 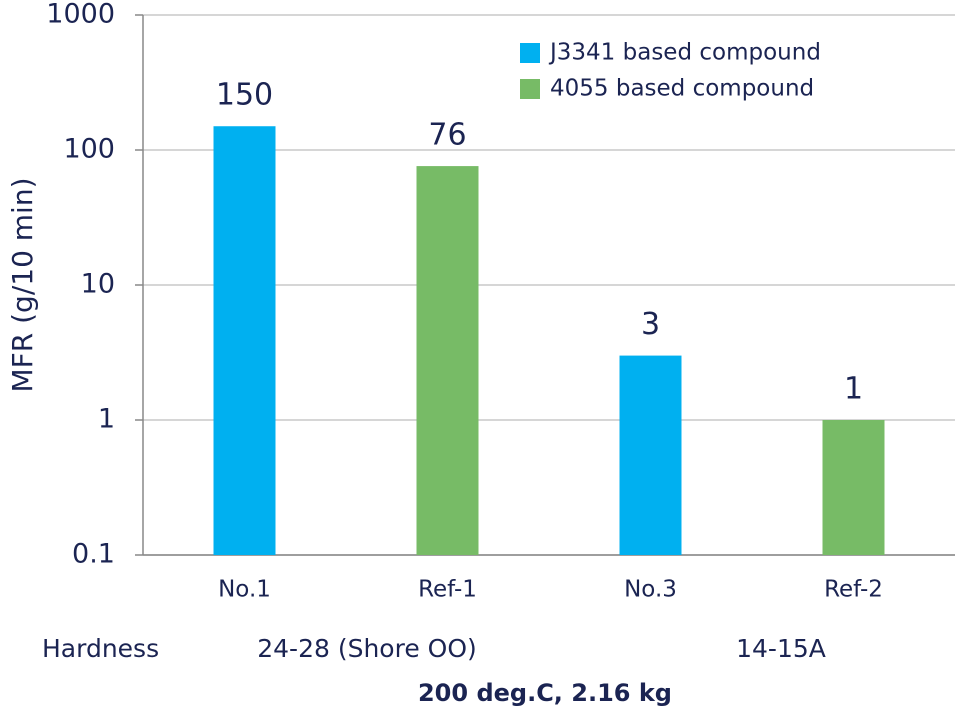 What do you see at coordinates (650, 590) in the screenshot?
I see `x-tick-label: No.3` at bounding box center [650, 590].